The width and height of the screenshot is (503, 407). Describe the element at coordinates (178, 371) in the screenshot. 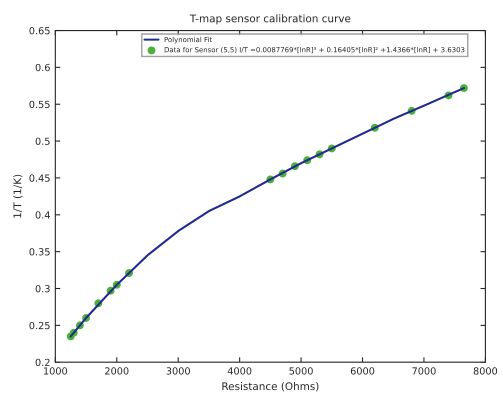

I see `x-tick-label: 3000` at that location.